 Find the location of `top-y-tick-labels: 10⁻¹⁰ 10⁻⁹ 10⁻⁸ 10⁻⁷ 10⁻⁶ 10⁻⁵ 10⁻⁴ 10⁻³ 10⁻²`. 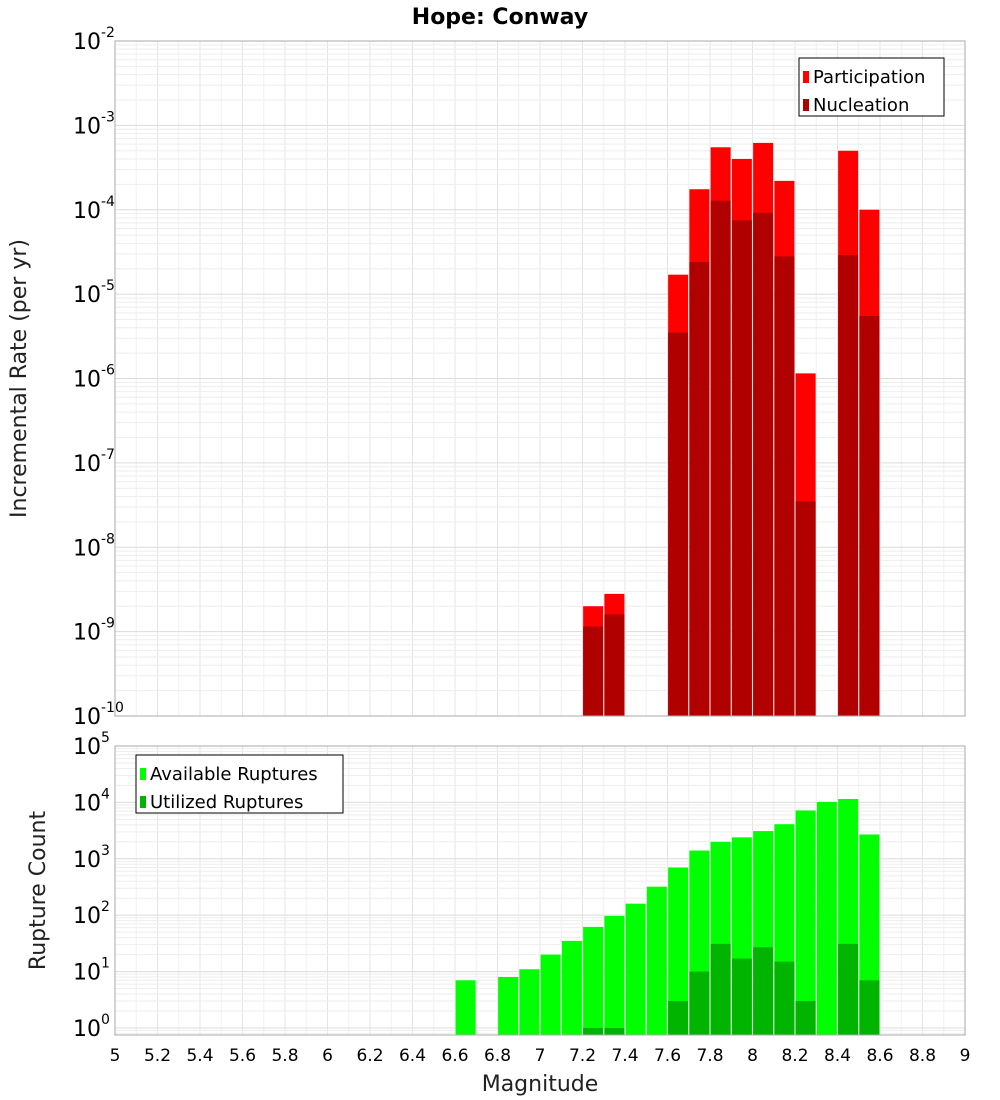

top-y-tick-labels: 10⁻¹⁰ 10⁻⁹ 10⁻⁸ 10⁻⁷ 10⁻⁶ 10⁻⁵ 10⁻⁴ 10⁻³ 10⁻² is located at coordinates (98, 377).